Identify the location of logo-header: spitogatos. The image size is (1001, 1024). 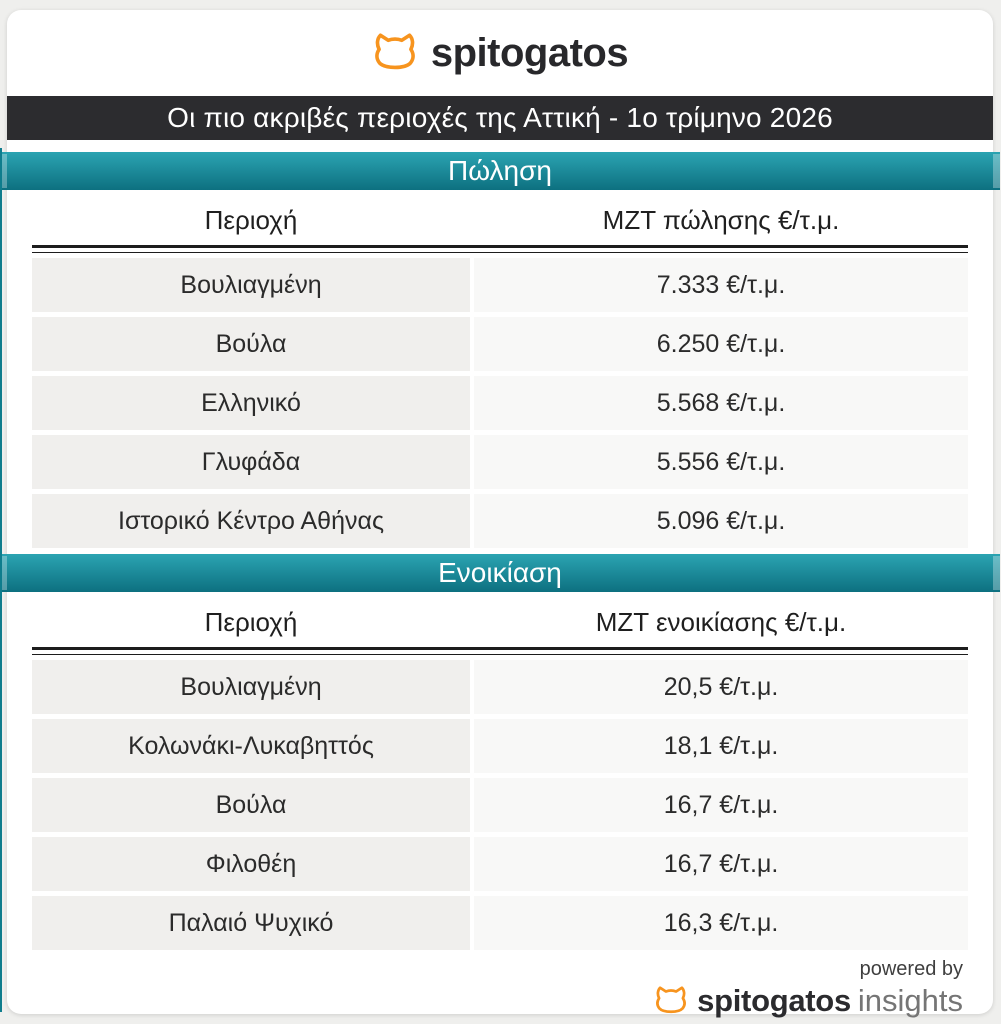
(500, 53).